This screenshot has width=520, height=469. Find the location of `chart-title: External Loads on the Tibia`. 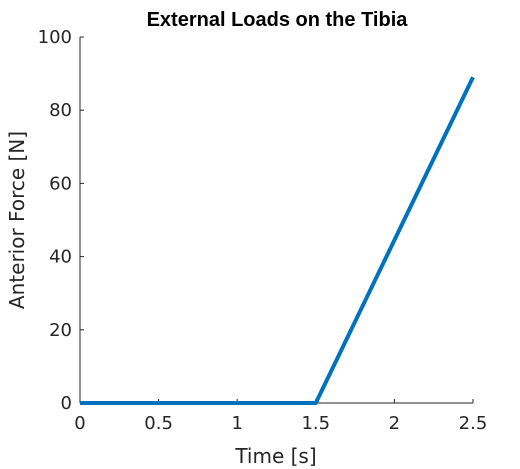

chart-title: External Loads on the Tibia is located at coordinates (278, 20).